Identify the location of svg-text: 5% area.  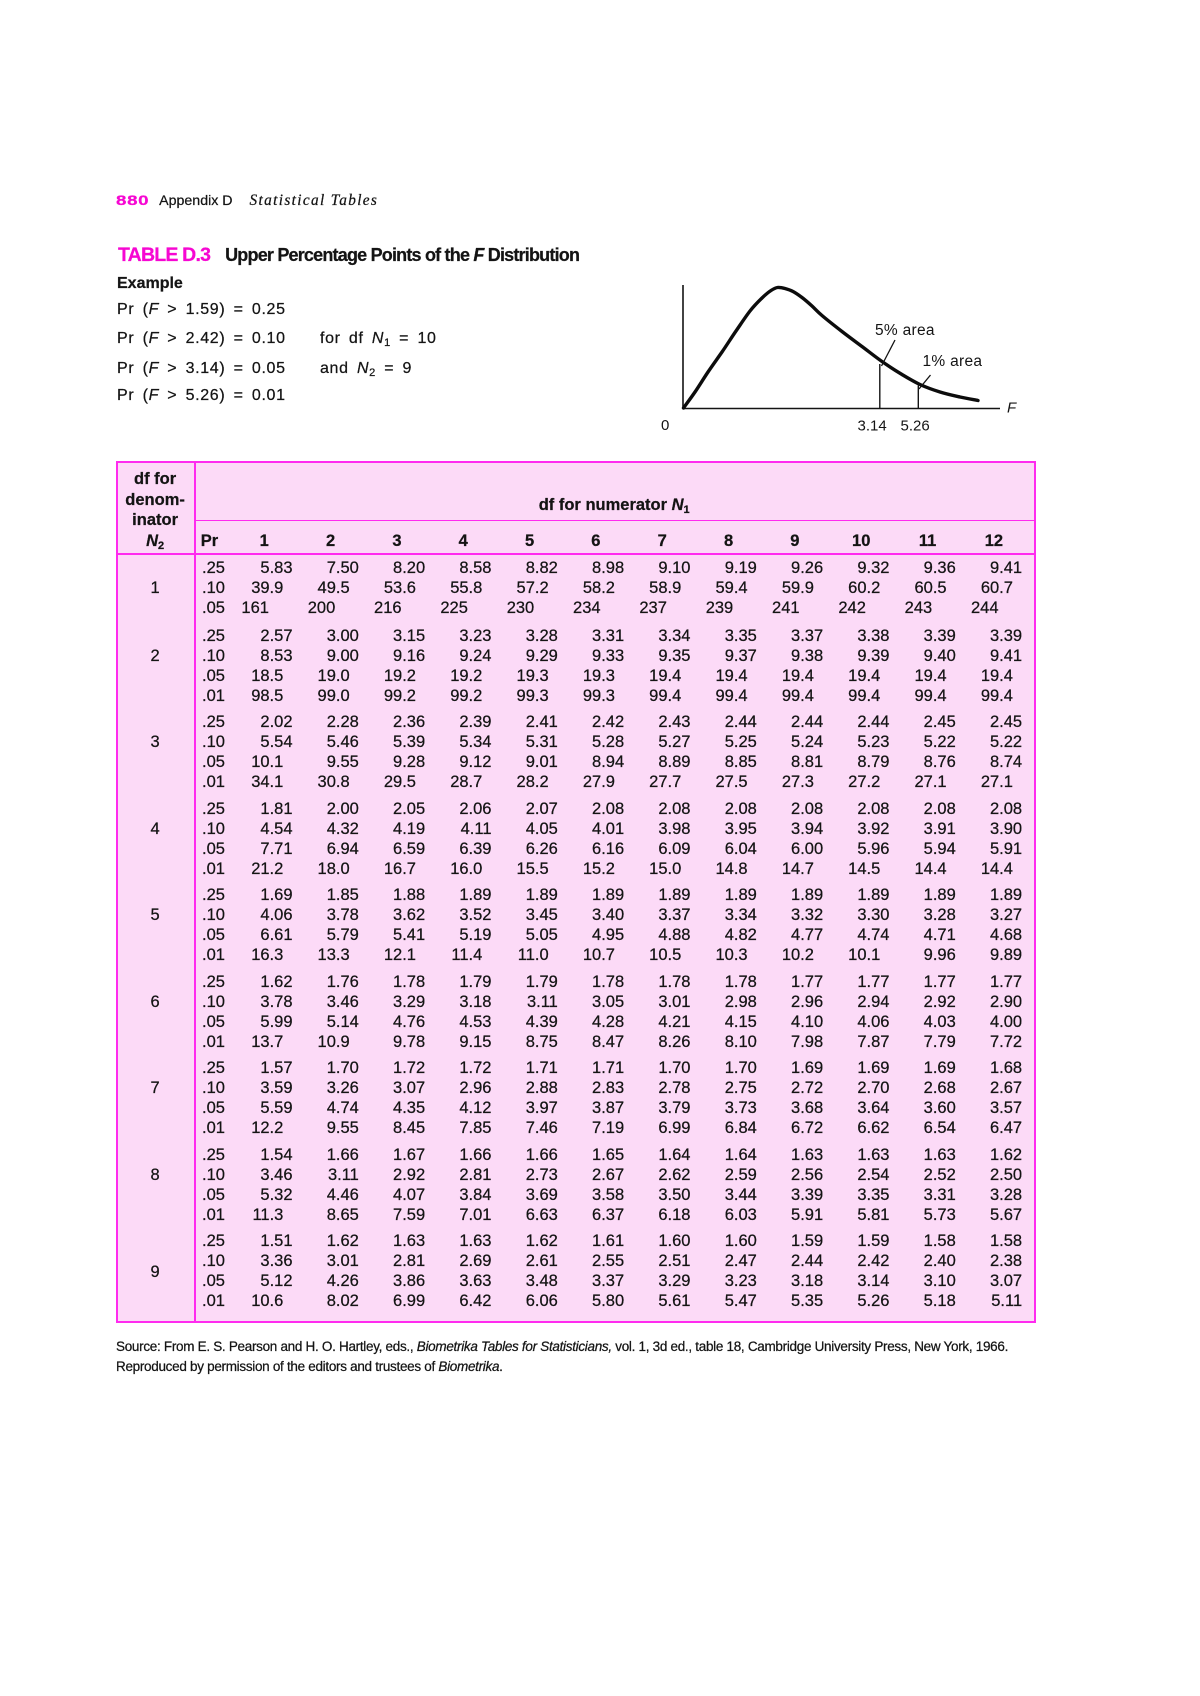
(905, 330).